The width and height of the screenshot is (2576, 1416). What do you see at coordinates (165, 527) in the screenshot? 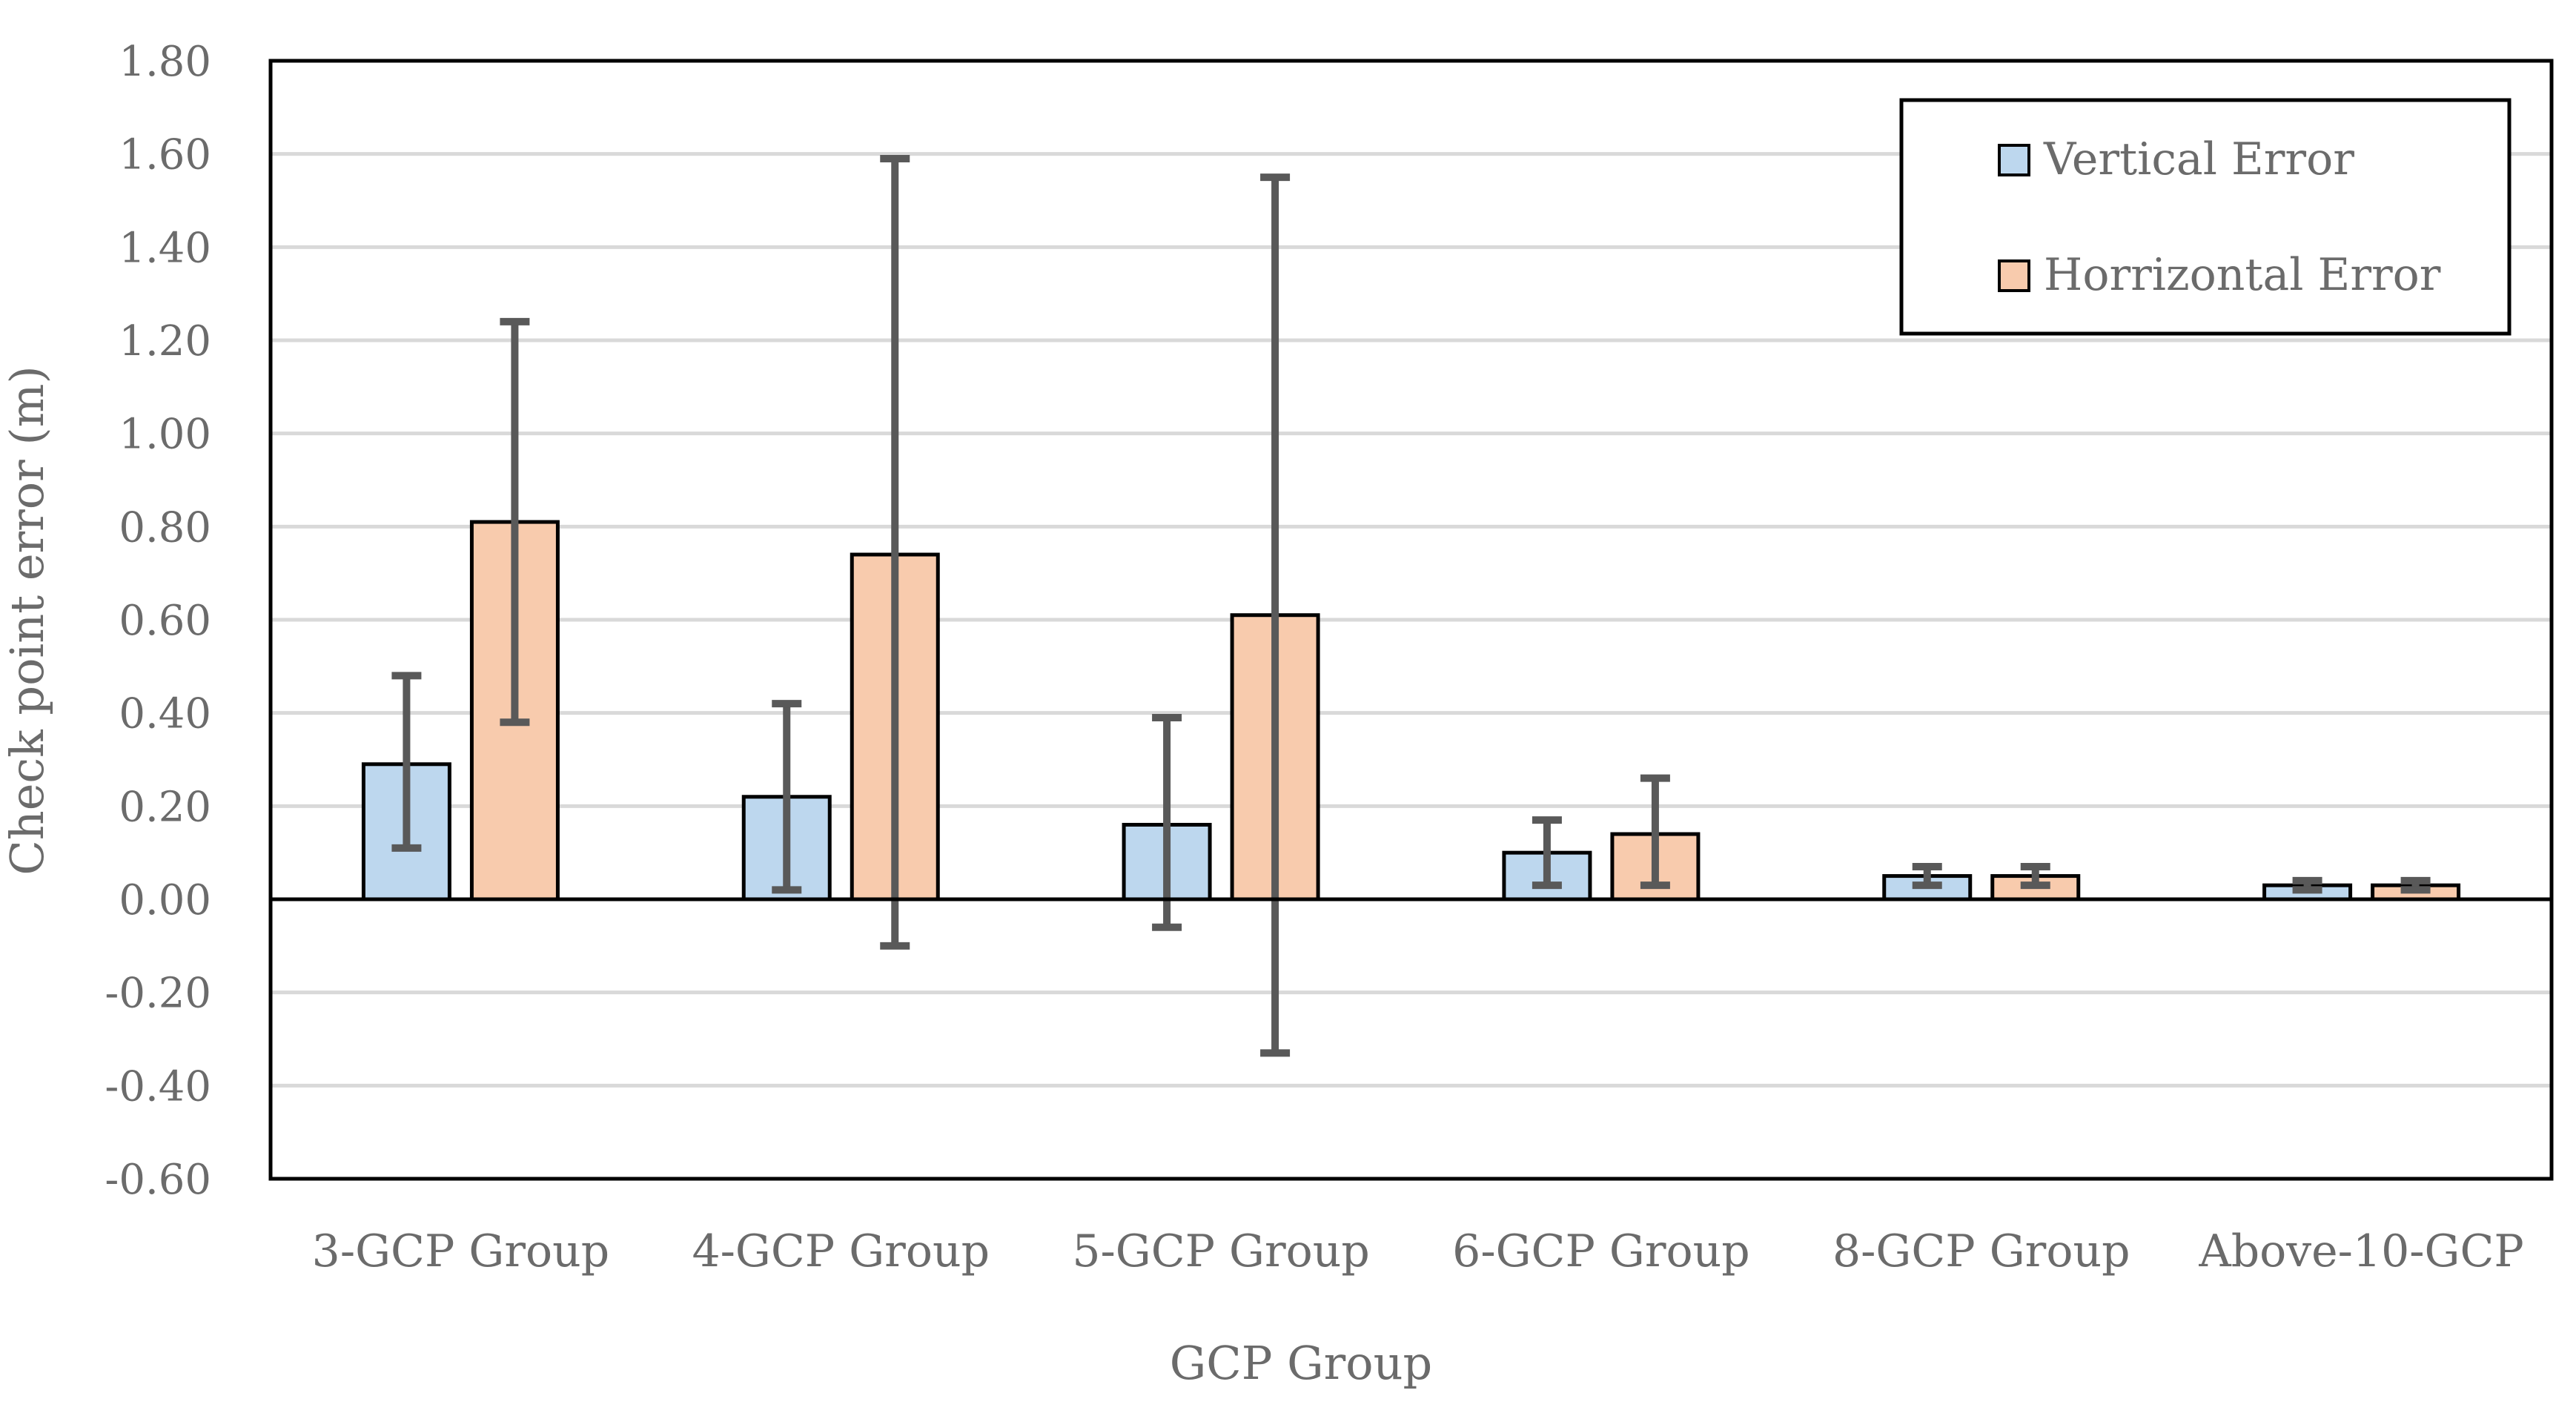
I see `y-tick-label: 0.80` at bounding box center [165, 527].